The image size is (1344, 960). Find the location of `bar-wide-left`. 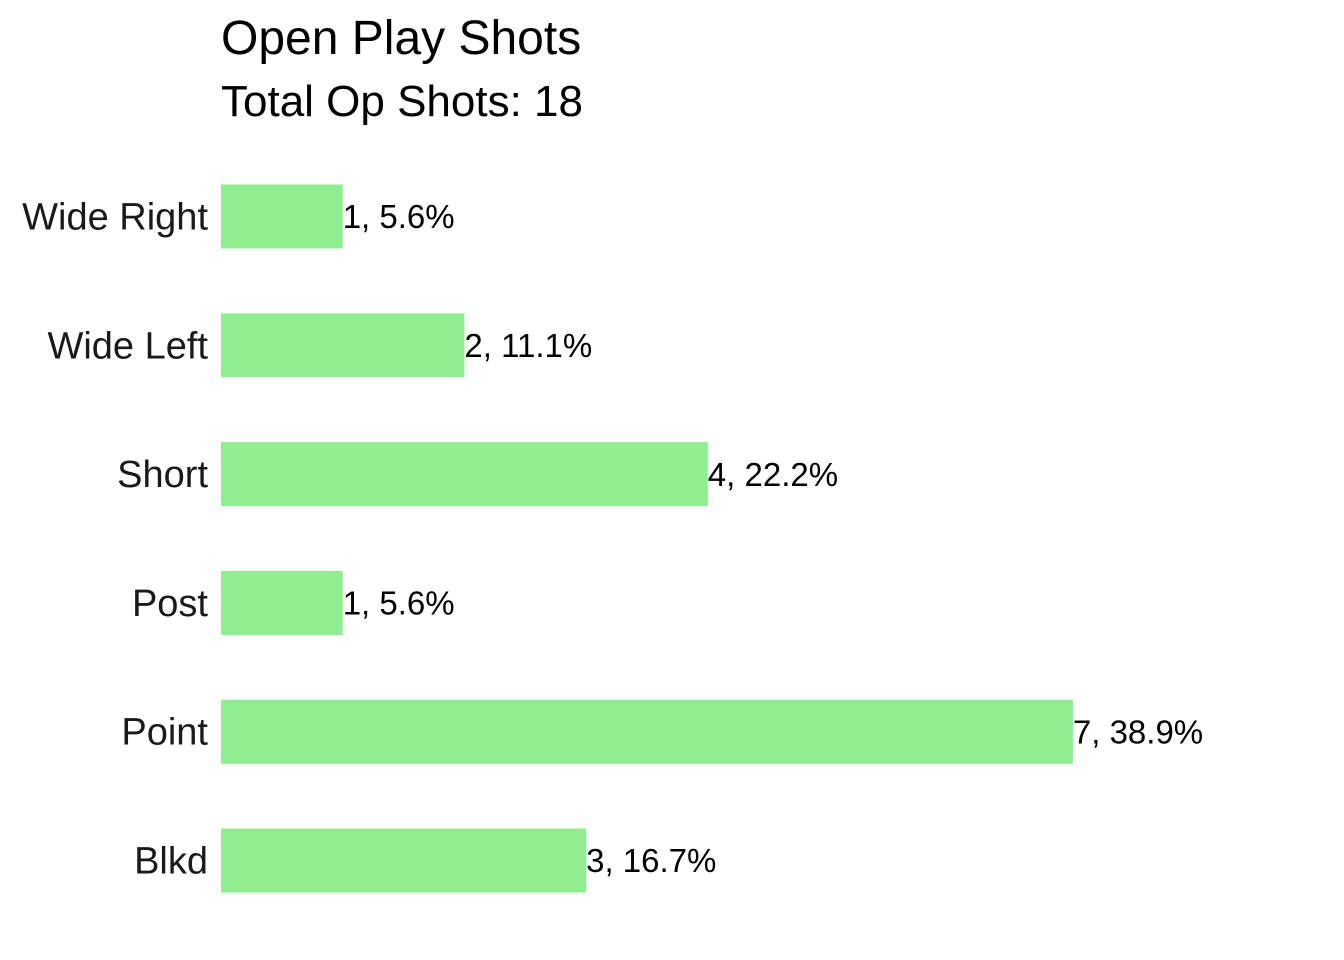

bar-wide-left is located at coordinates (343, 345).